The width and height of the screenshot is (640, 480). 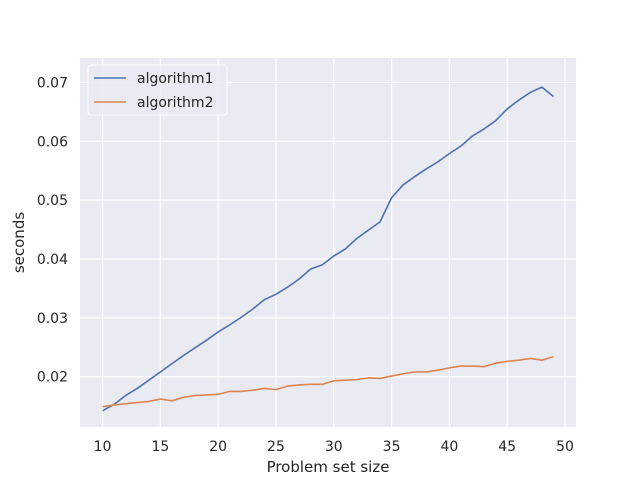 I want to click on x-tick-labels: 10 15 20 25 30 35 40 45 50, so click(x=334, y=447).